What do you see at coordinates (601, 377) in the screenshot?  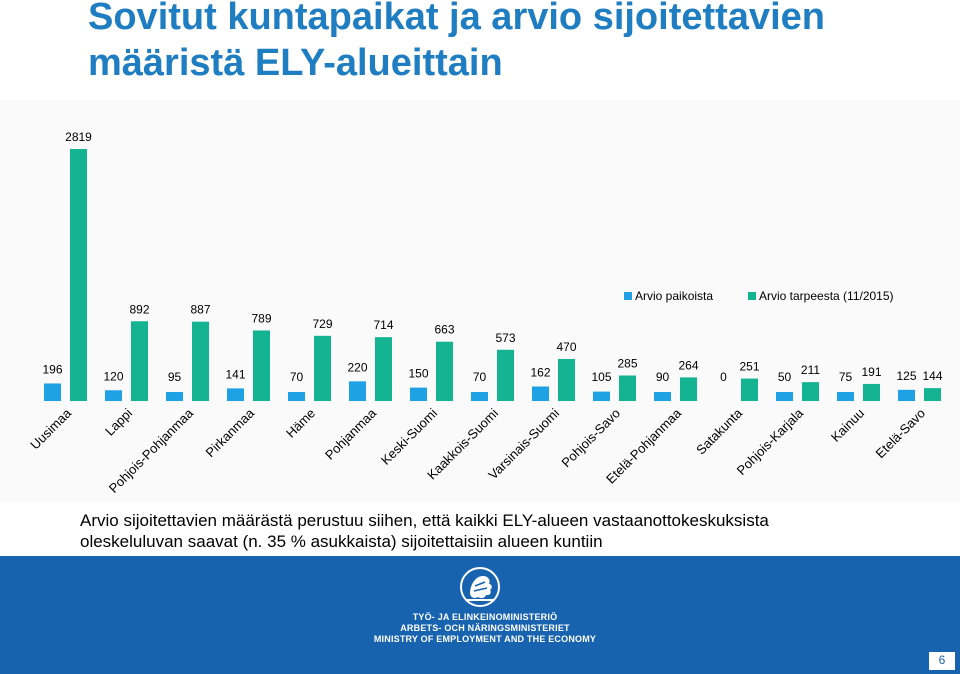 I see `value-label-paikat-pohjois-savo: 105` at bounding box center [601, 377].